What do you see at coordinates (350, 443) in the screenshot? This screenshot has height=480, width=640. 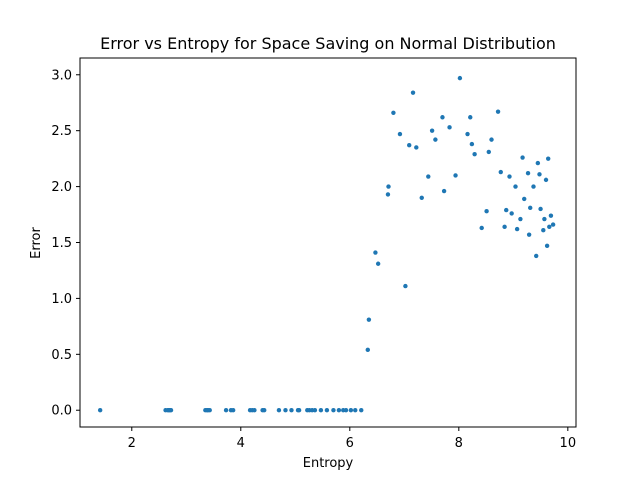 I see `x-tick-label: 6` at bounding box center [350, 443].